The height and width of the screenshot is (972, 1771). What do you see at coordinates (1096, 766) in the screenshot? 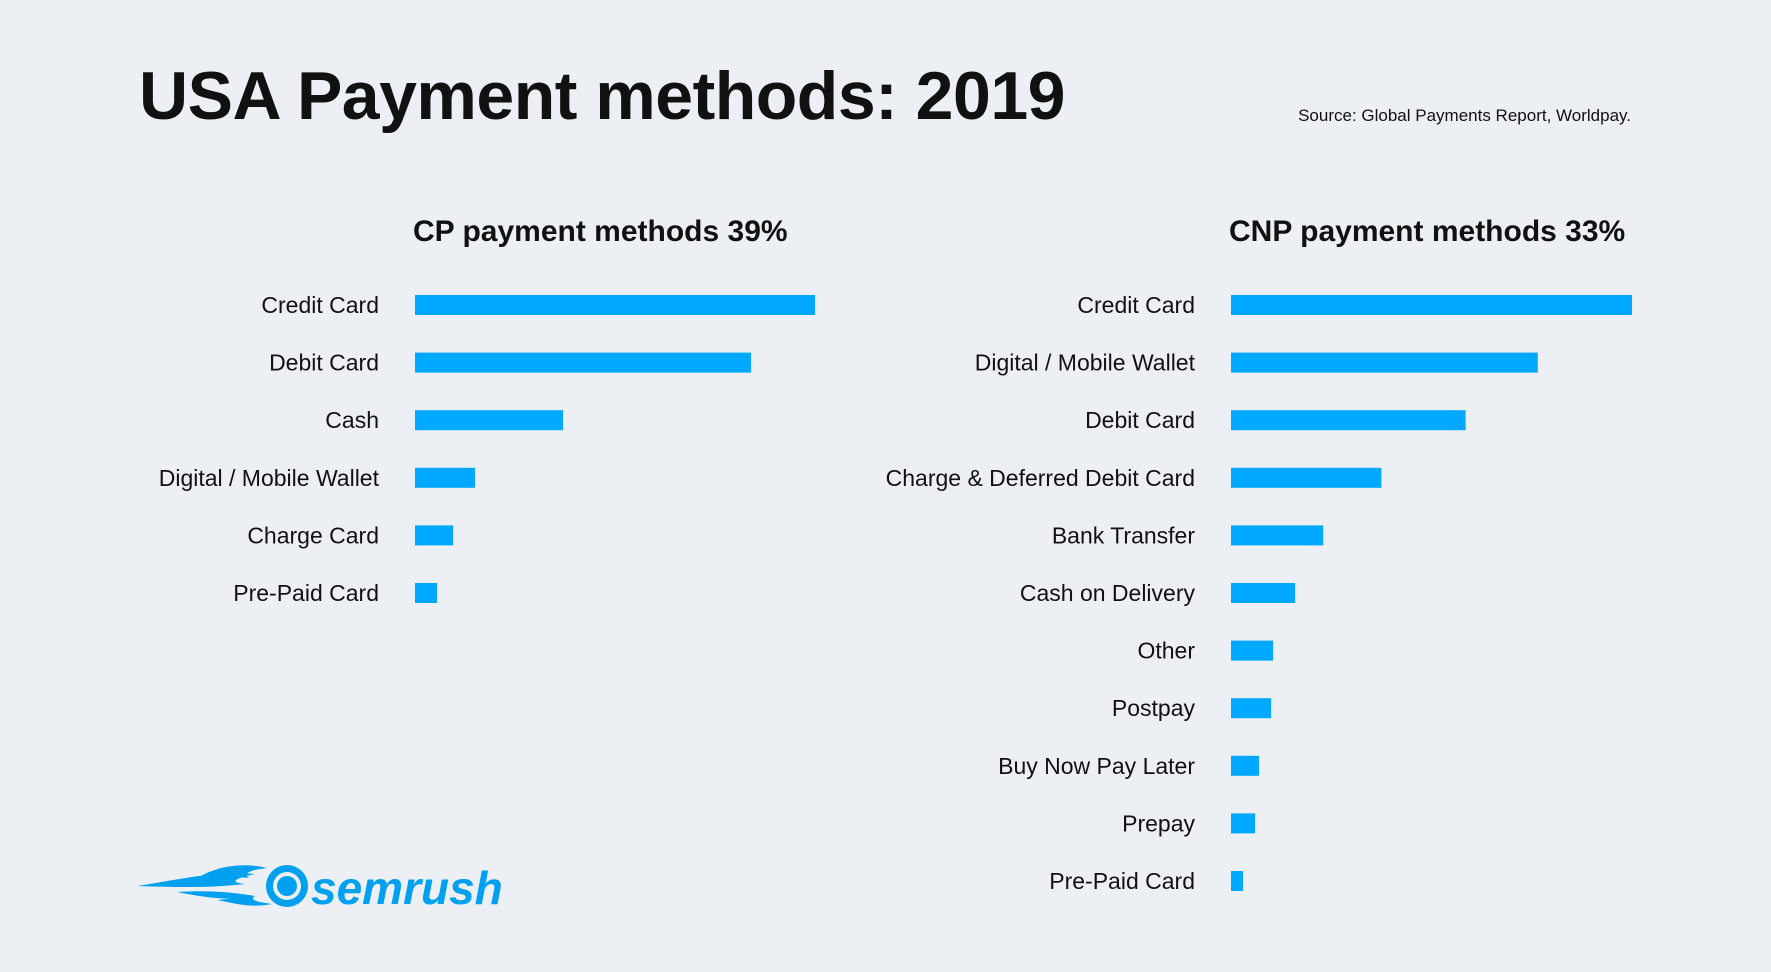
I see `cnp-category-label: Buy Now Pay Later` at bounding box center [1096, 766].